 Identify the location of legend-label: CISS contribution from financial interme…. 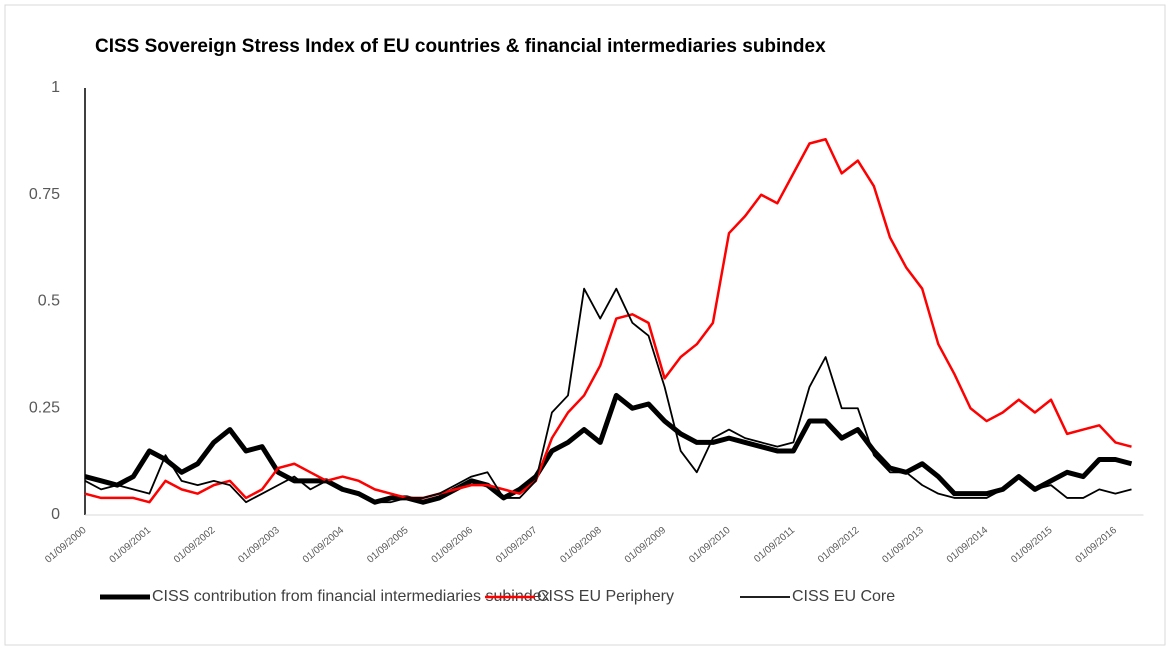
(351, 596).